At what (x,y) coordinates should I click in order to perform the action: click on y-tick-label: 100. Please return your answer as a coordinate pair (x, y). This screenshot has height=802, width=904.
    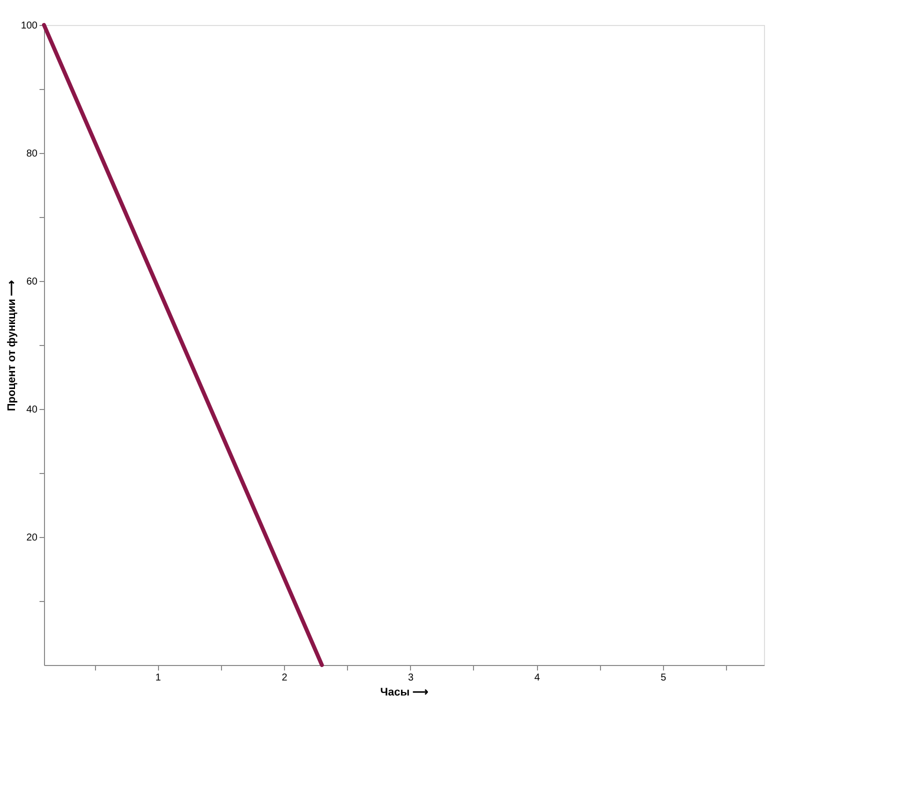
    Looking at the image, I should click on (29, 26).